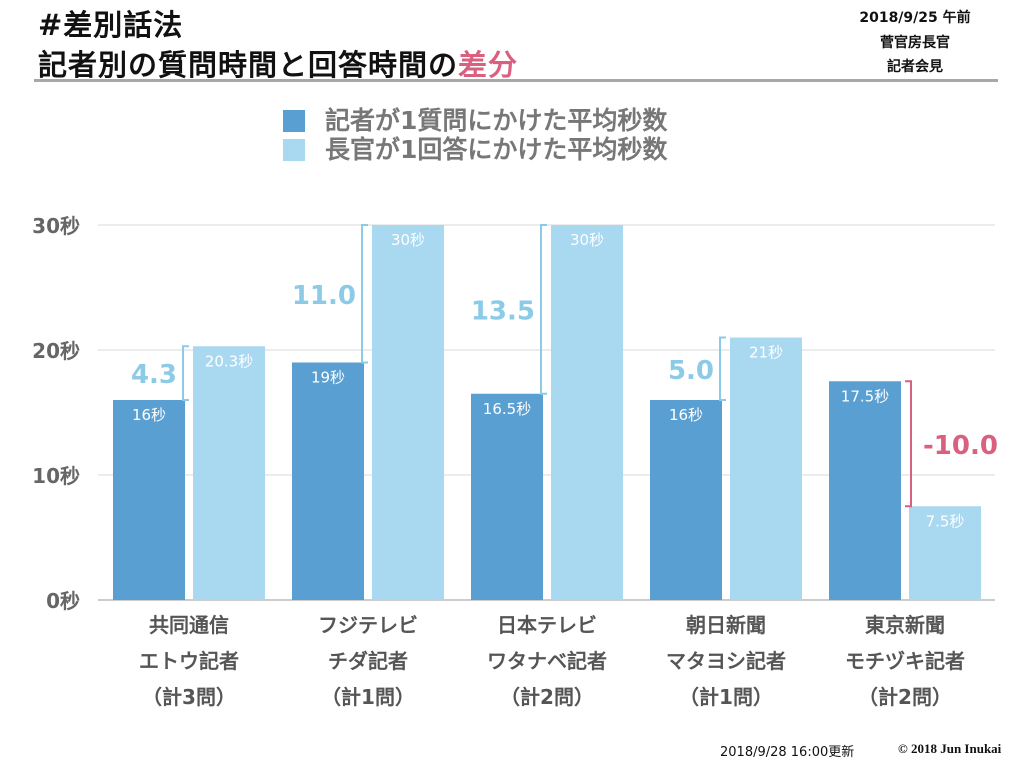 The image size is (1024, 768). Describe the element at coordinates (111, 25) in the screenshot. I see `hashtag-title: #差別話法` at that location.